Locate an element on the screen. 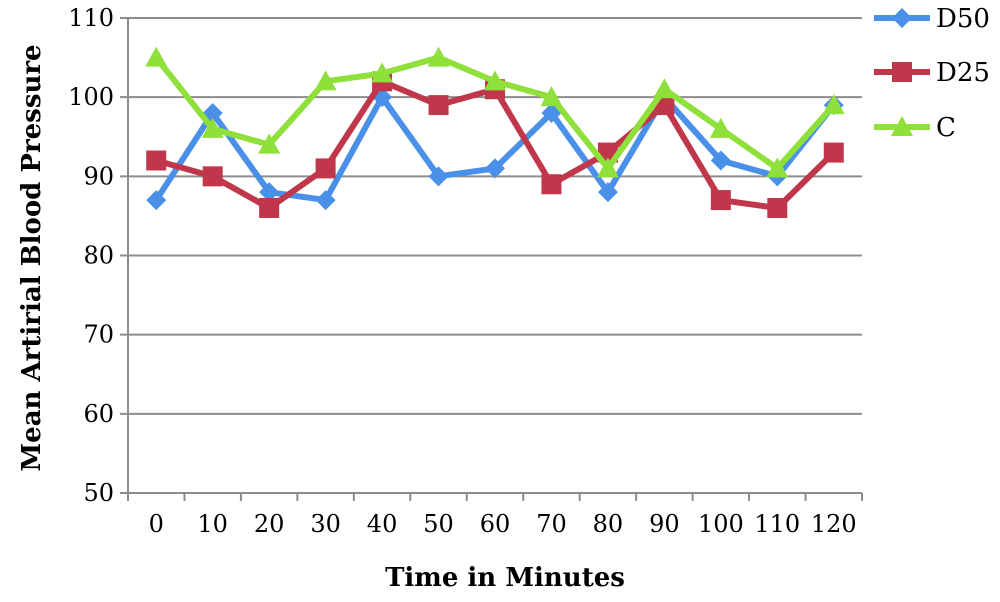 Image resolution: width=1000 pixels, height=602 pixels. y-tick-label: 70 is located at coordinates (98, 335).